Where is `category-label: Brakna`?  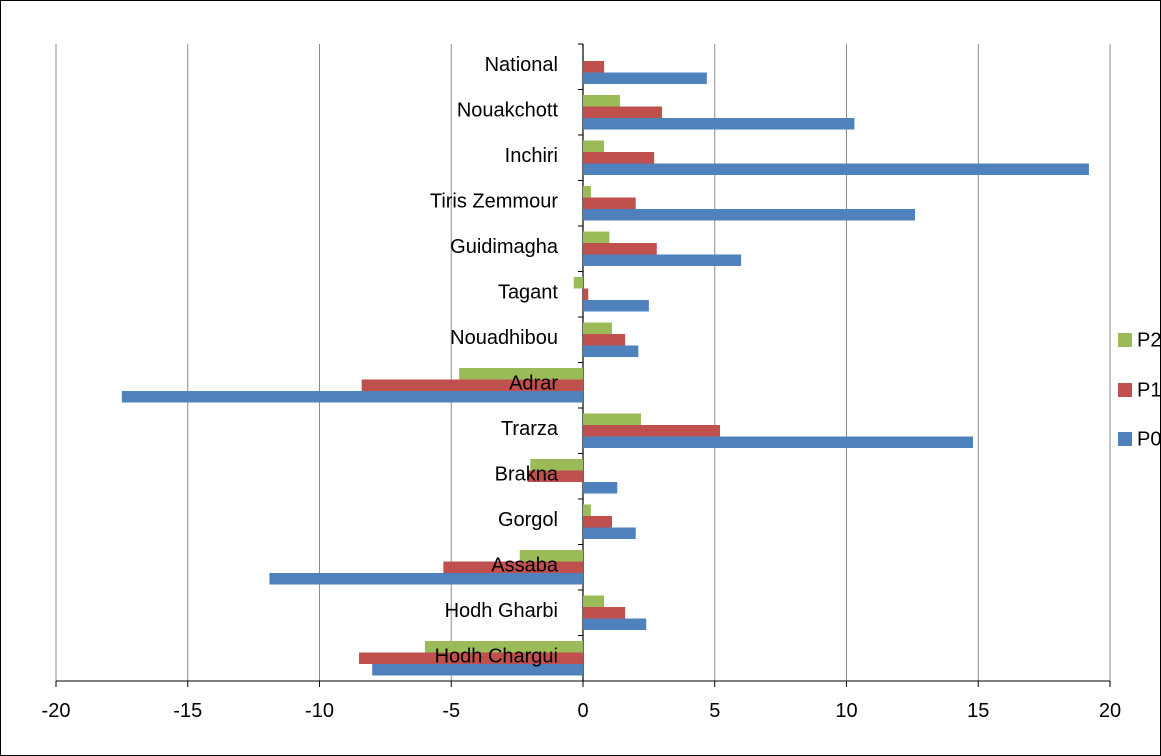
category-label: Brakna is located at coordinates (527, 475).